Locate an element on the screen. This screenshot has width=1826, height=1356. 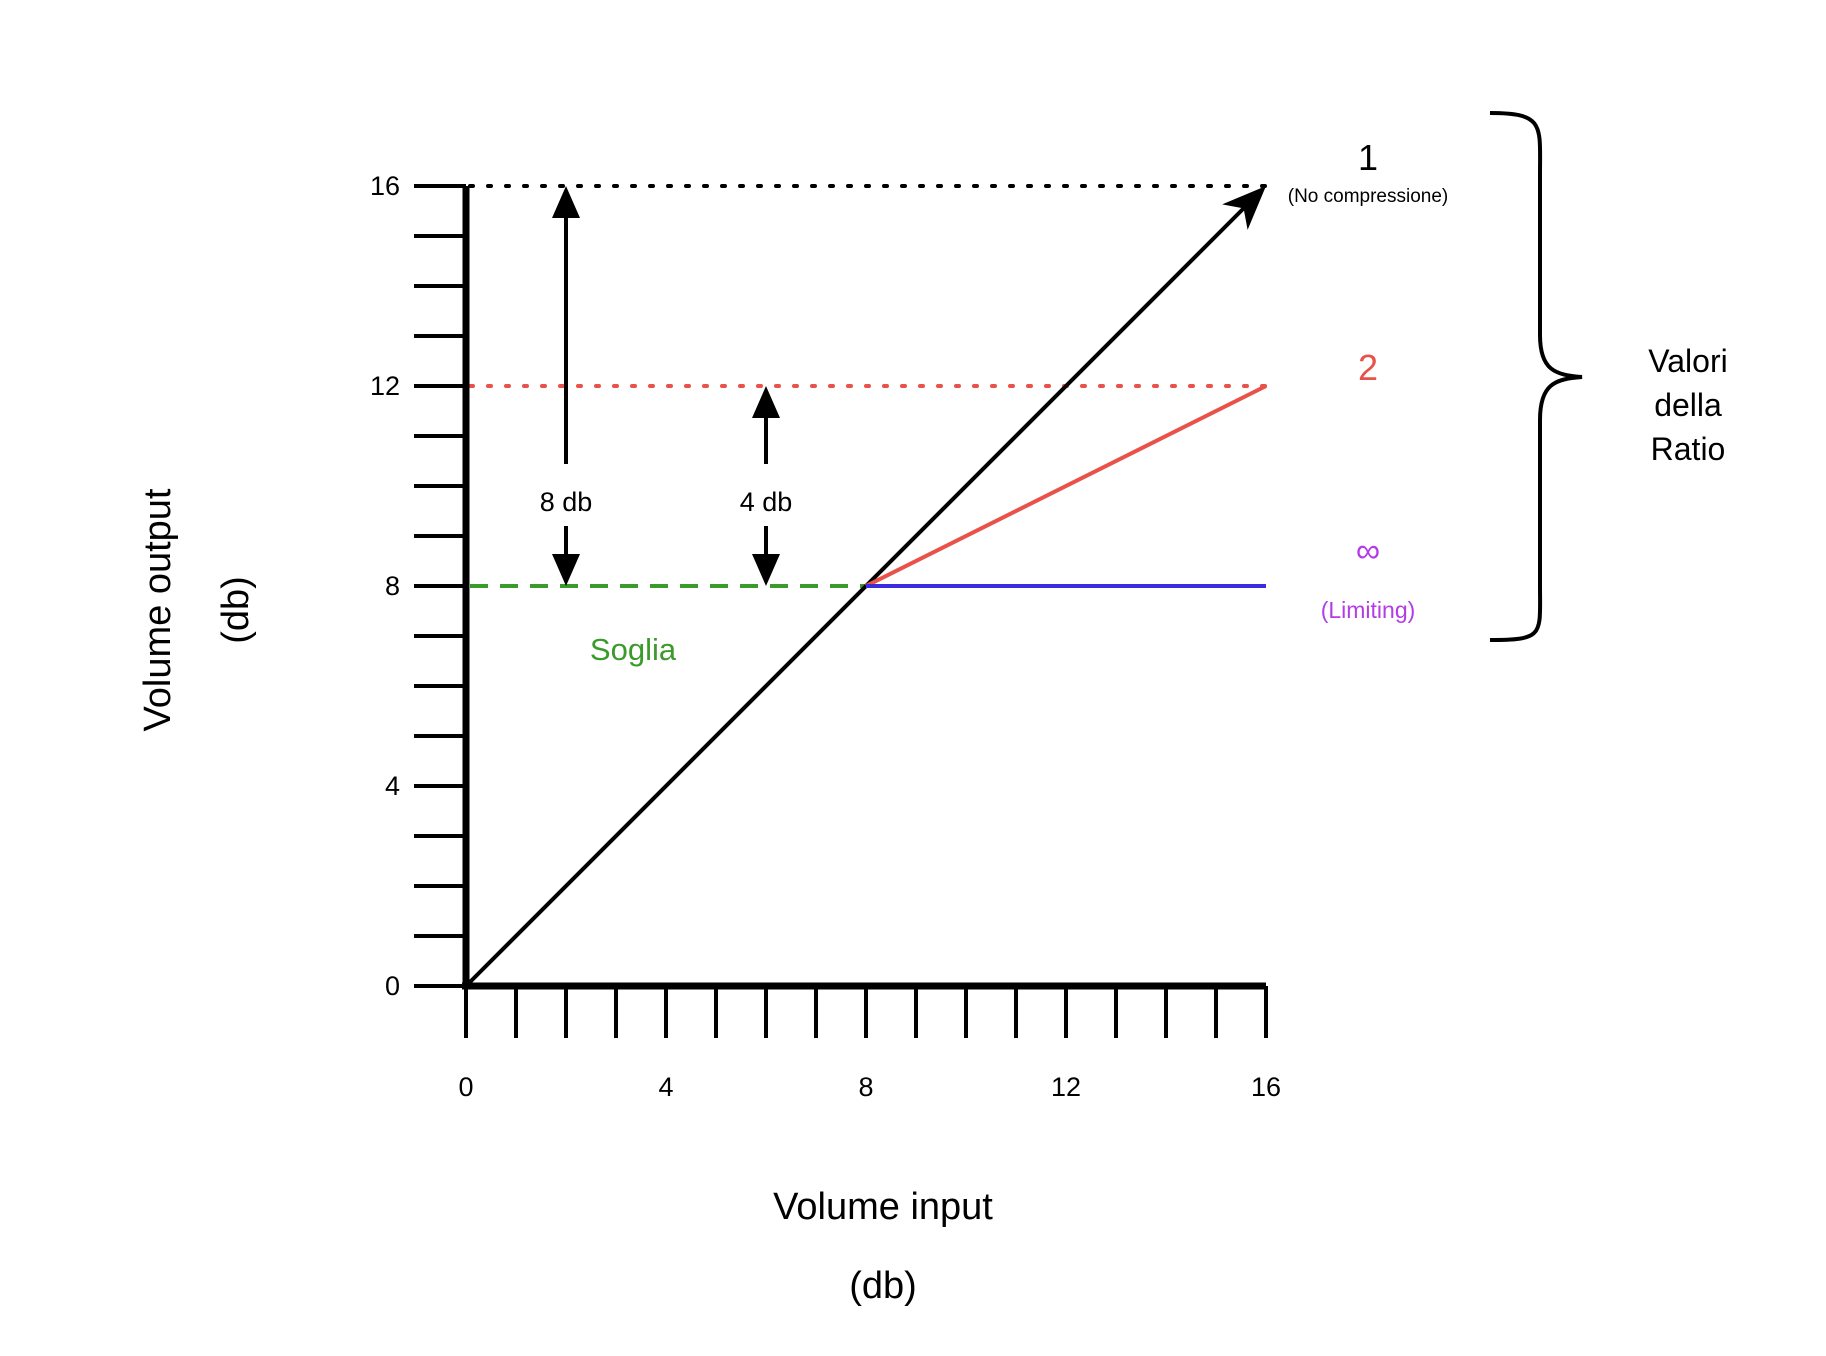
x-tick-label: 4 is located at coordinates (665, 1087).